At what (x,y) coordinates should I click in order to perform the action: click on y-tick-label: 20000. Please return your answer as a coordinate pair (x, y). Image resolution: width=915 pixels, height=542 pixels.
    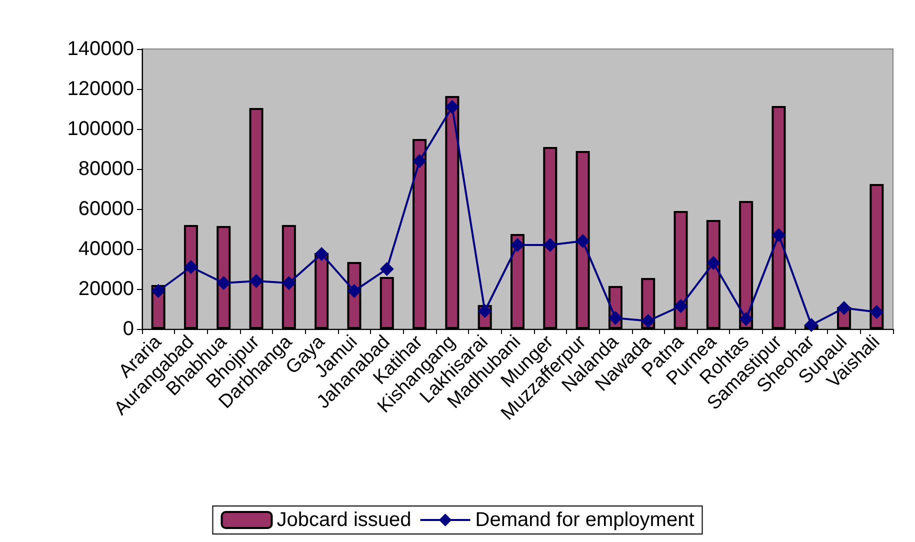
    Looking at the image, I should click on (106, 289).